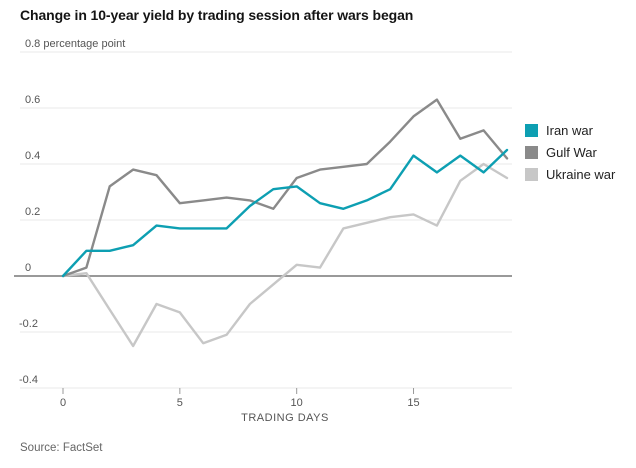 This screenshot has height=468, width=636. I want to click on legend-swatch-iran-war, so click(531, 130).